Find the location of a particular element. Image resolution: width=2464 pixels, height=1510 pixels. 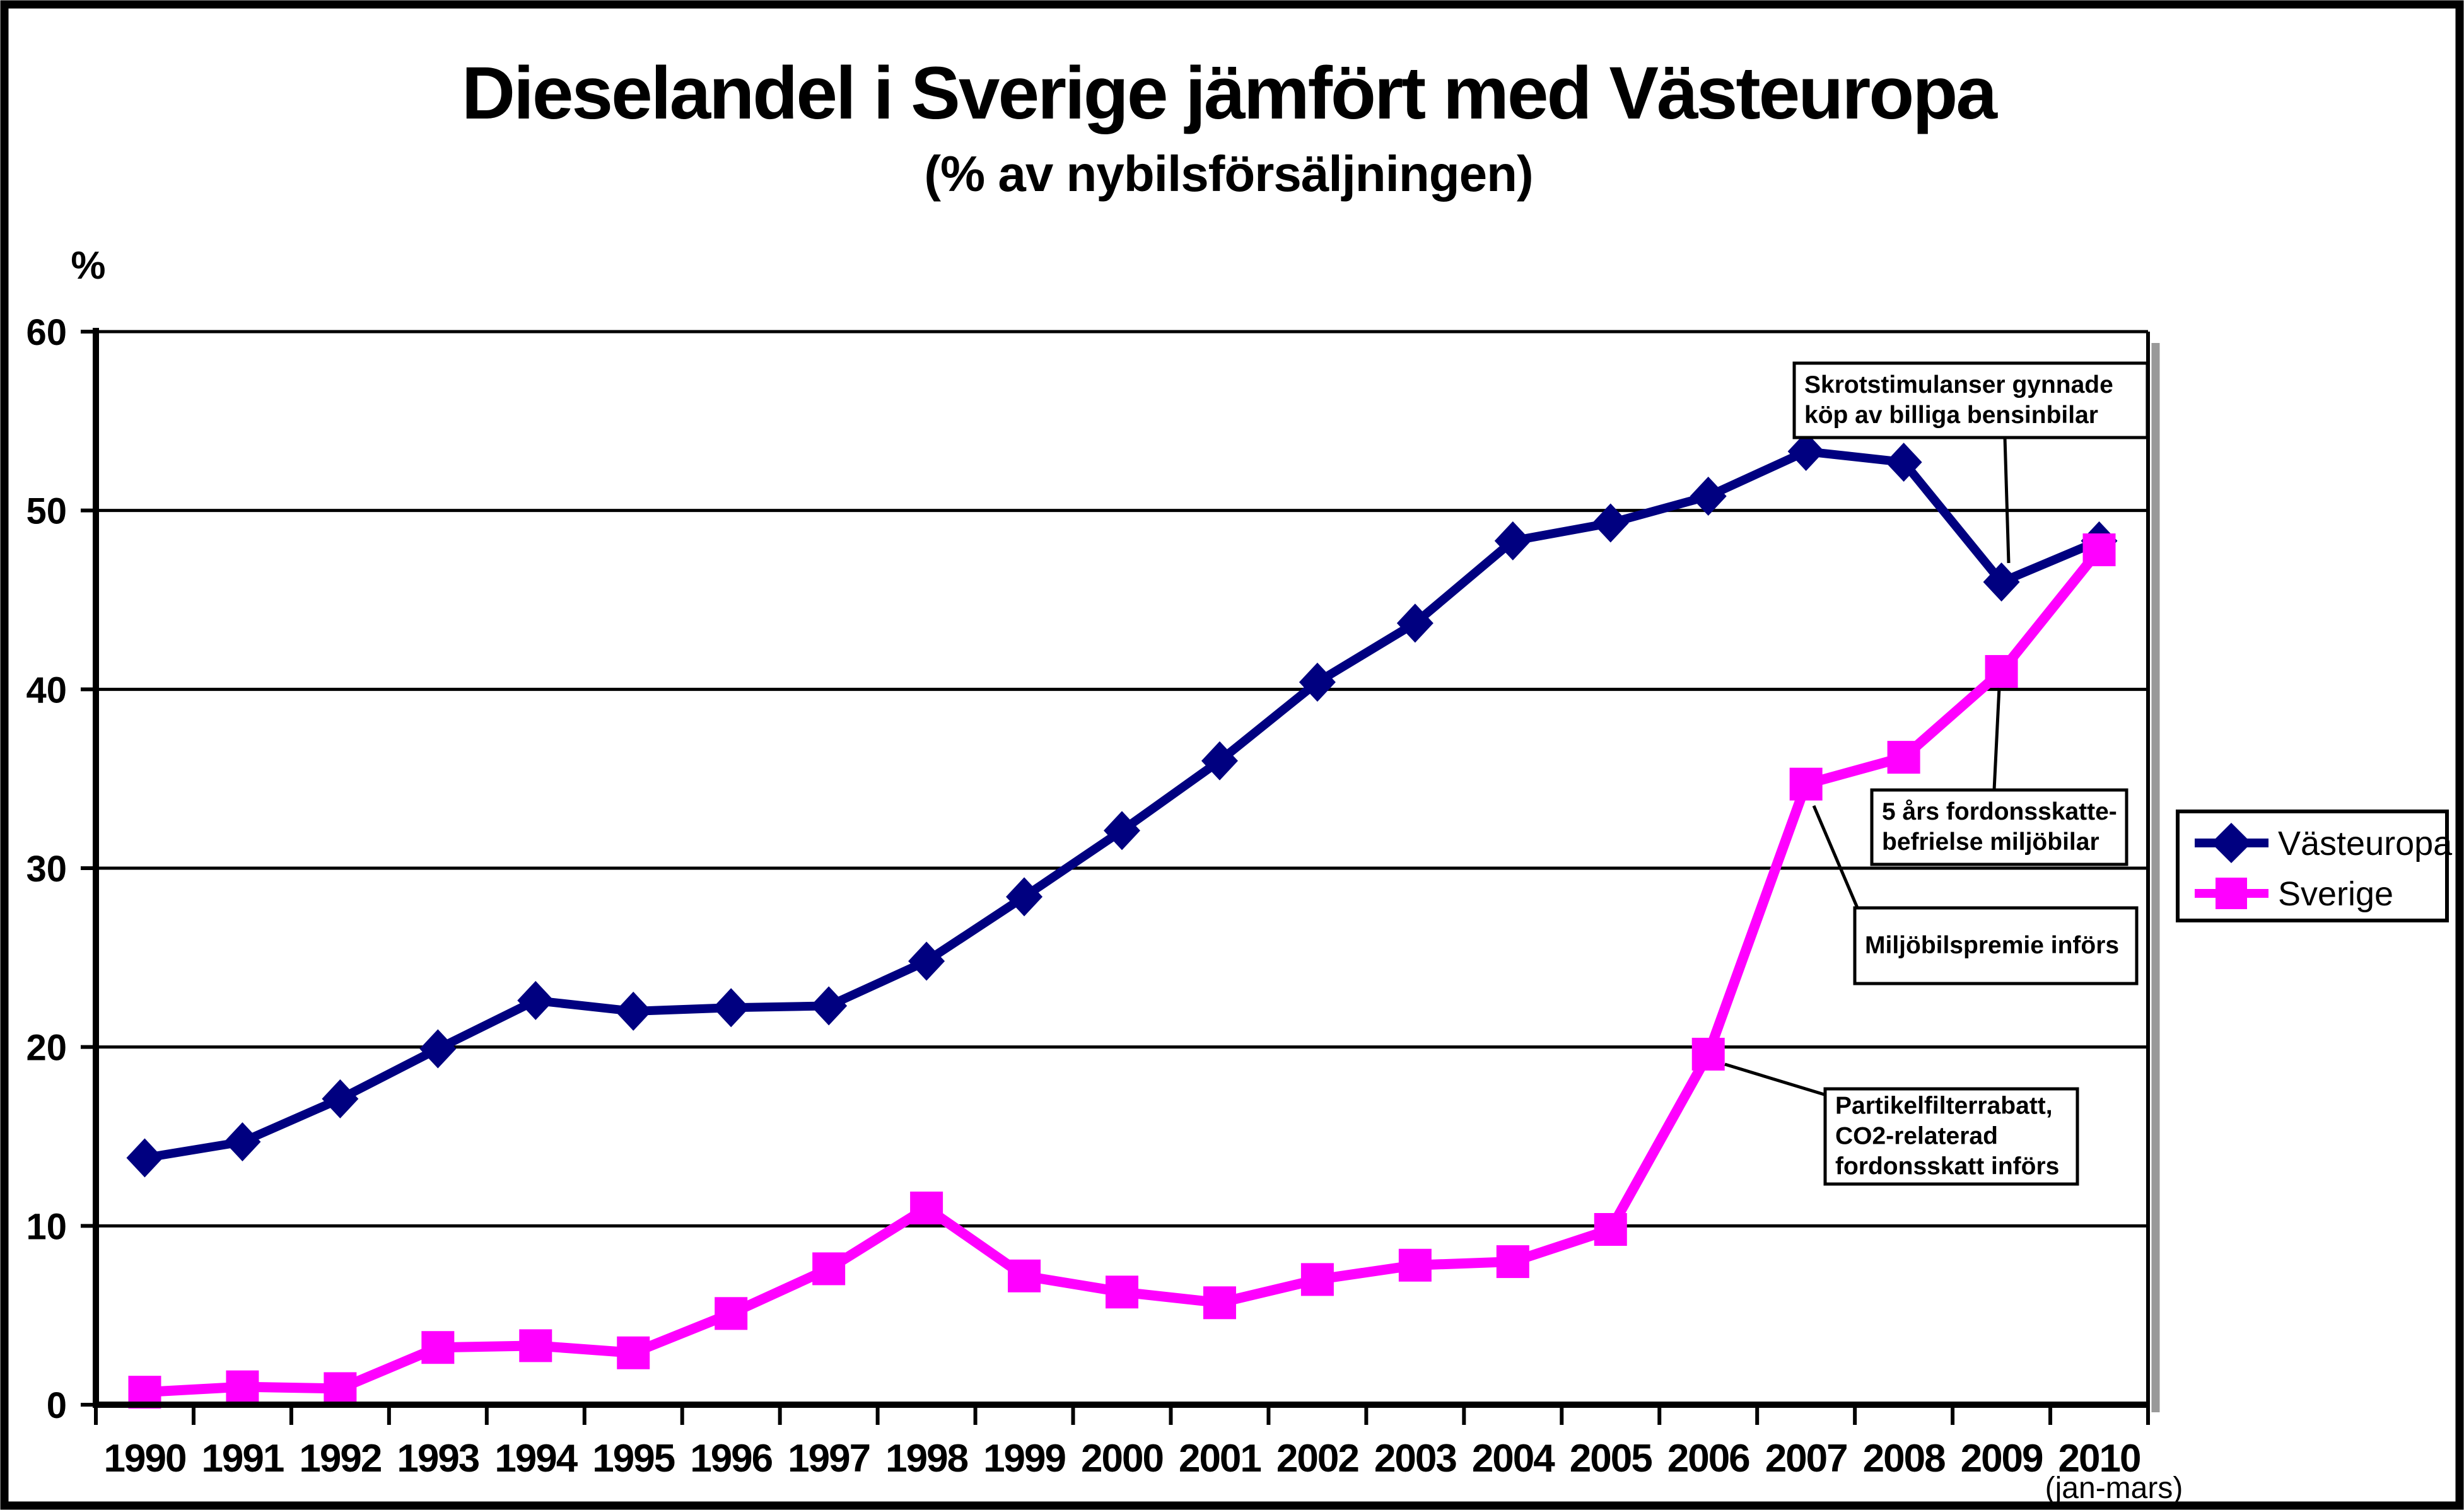

marker-diamond-västeuropa-2005 is located at coordinates (1610, 523).